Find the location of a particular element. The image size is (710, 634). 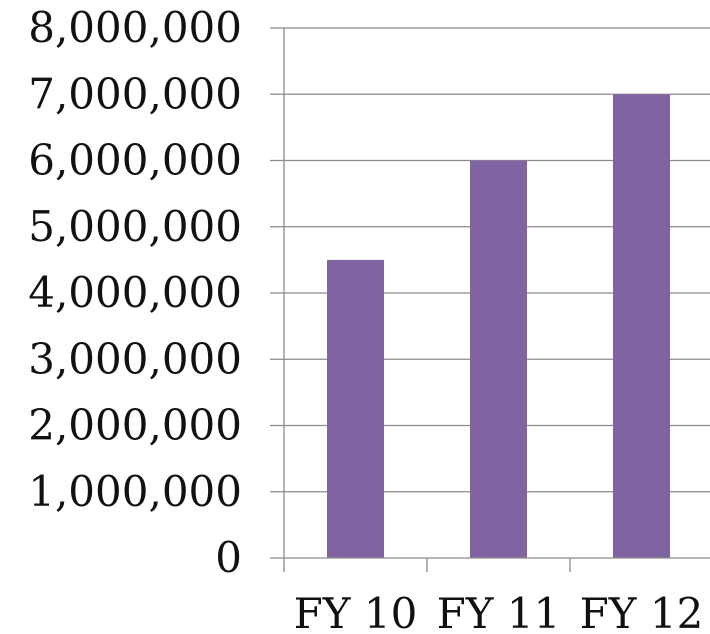

y-tick-label: 0 is located at coordinates (228, 557).